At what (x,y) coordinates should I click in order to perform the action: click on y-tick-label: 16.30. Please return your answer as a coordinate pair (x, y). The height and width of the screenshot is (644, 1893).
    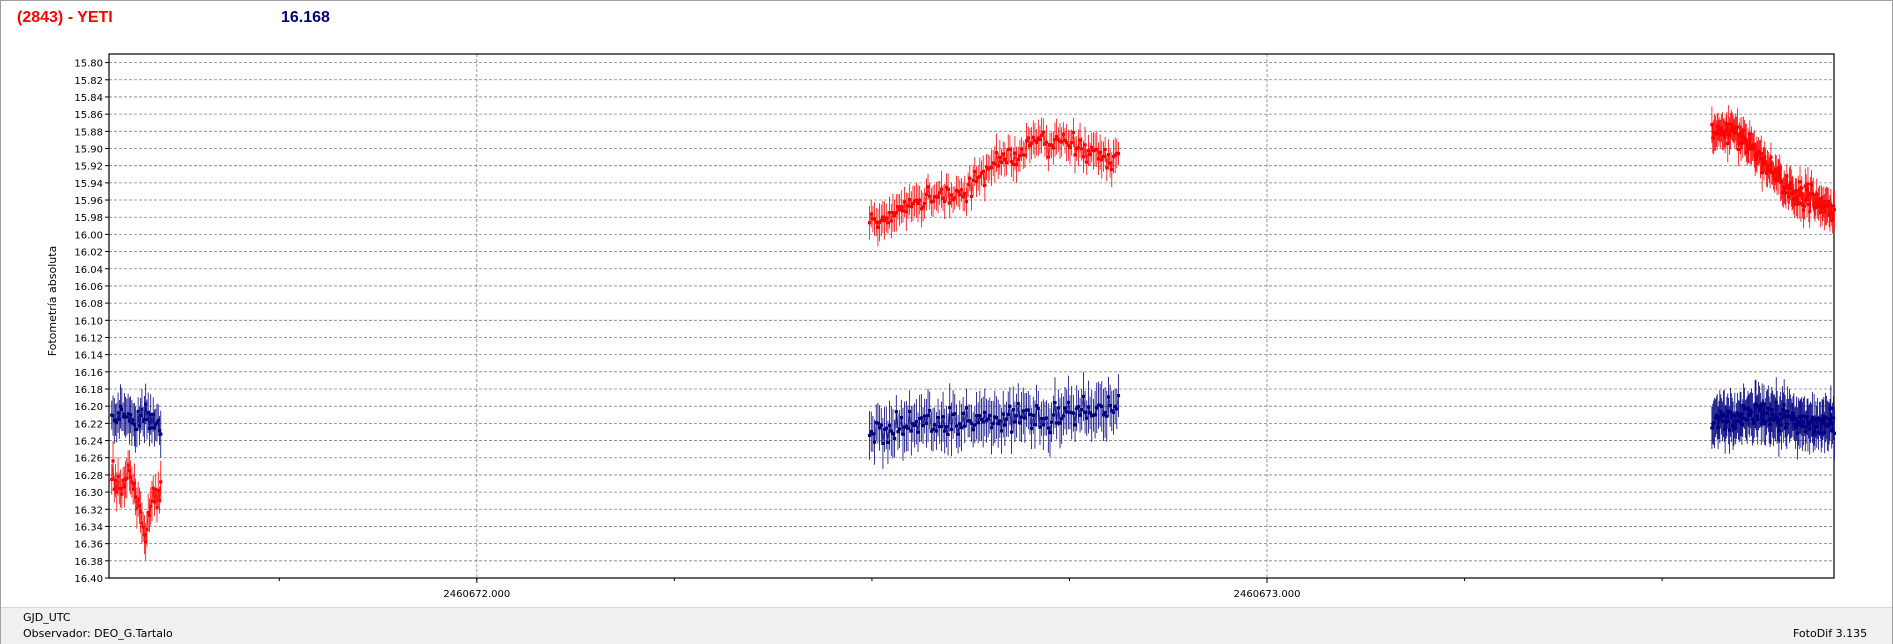
    Looking at the image, I should click on (88, 493).